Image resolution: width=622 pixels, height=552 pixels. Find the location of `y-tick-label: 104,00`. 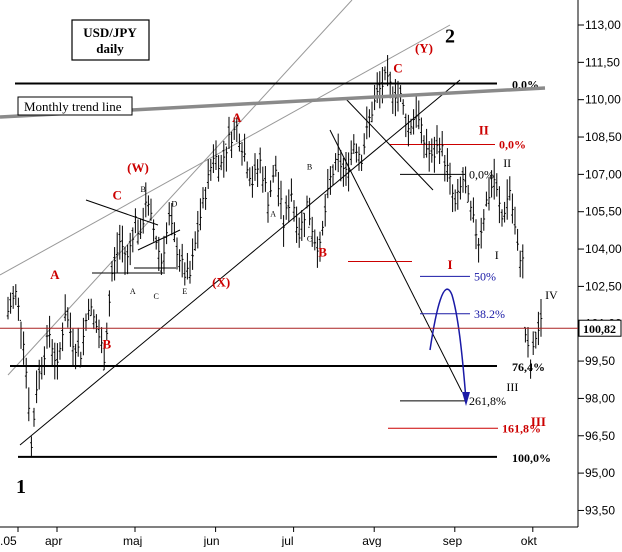

y-tick-label: 104,00 is located at coordinates (603, 249).